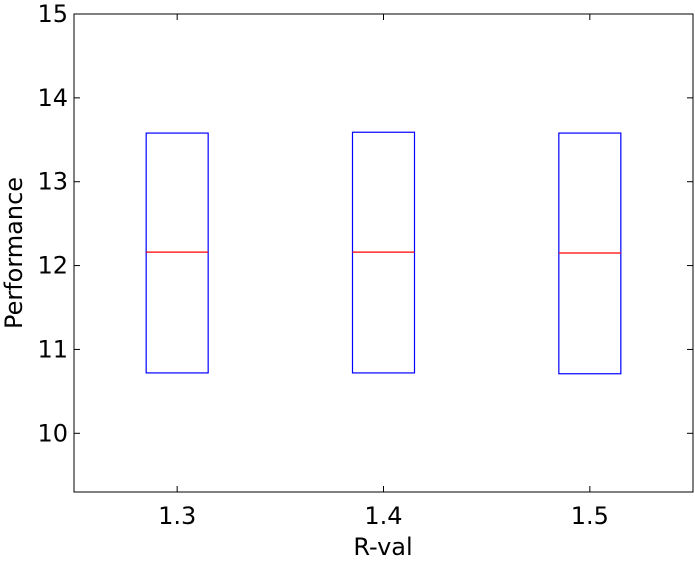 The image size is (695, 563). I want to click on x-tick-label-1.3: 1.3, so click(177, 516).